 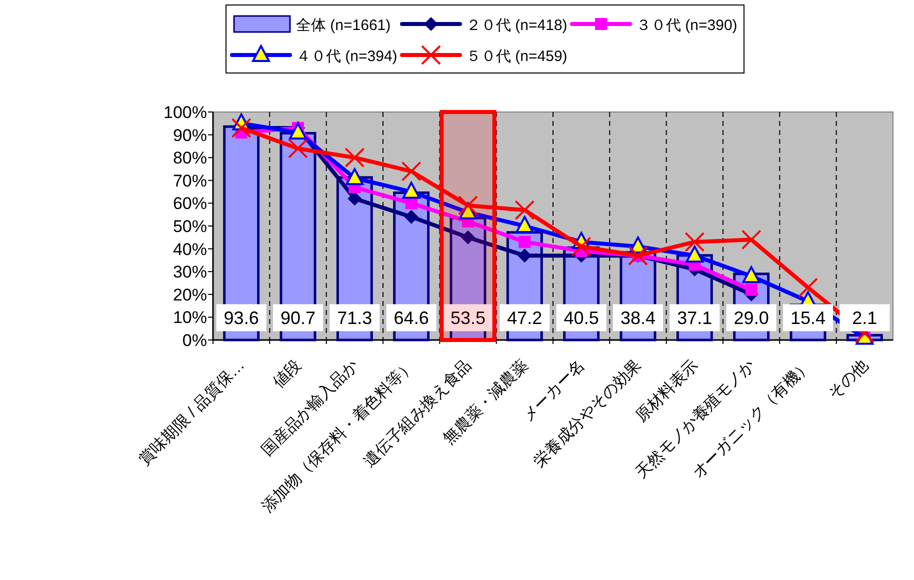 I want to click on y-tick-label: 90%, so click(x=189, y=135).